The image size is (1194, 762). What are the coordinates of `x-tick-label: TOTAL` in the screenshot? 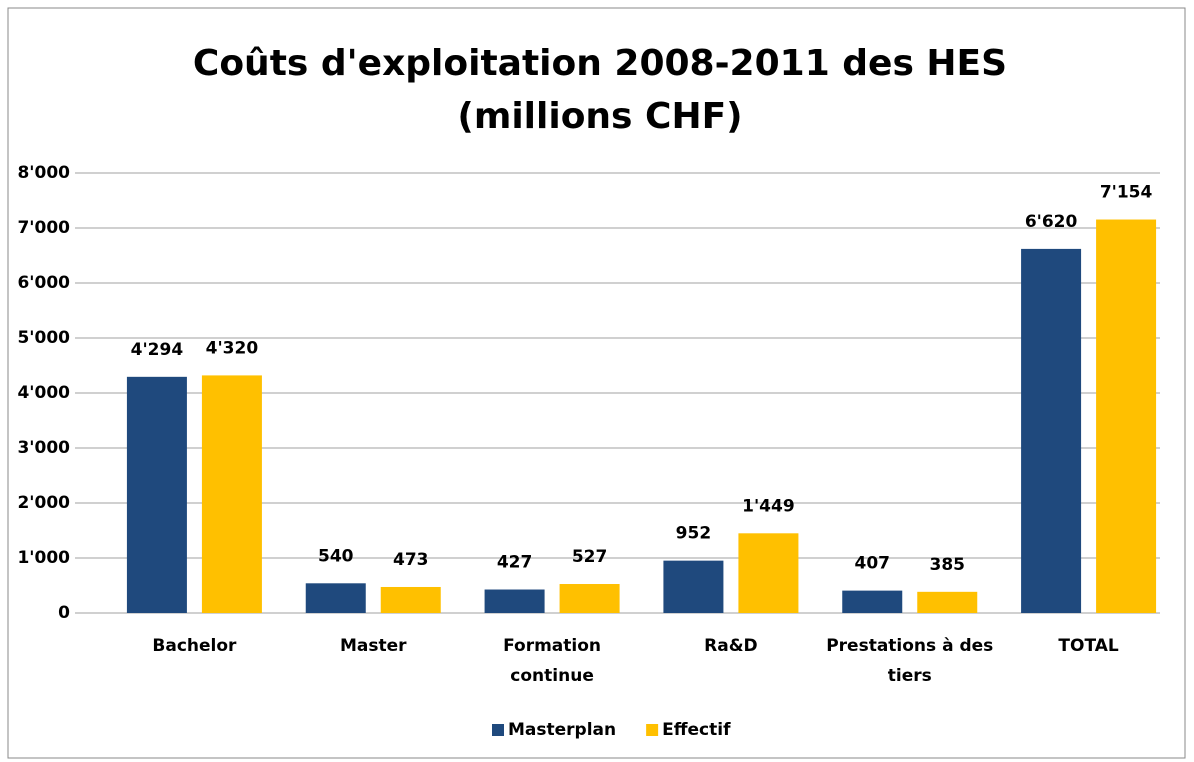 It's located at (1088, 646).